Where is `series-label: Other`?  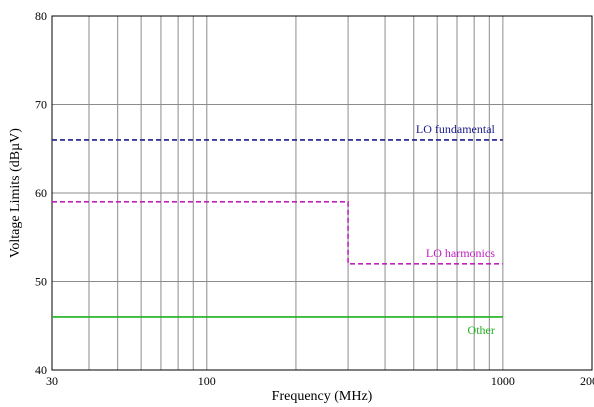
series-label: Other is located at coordinates (481, 330).